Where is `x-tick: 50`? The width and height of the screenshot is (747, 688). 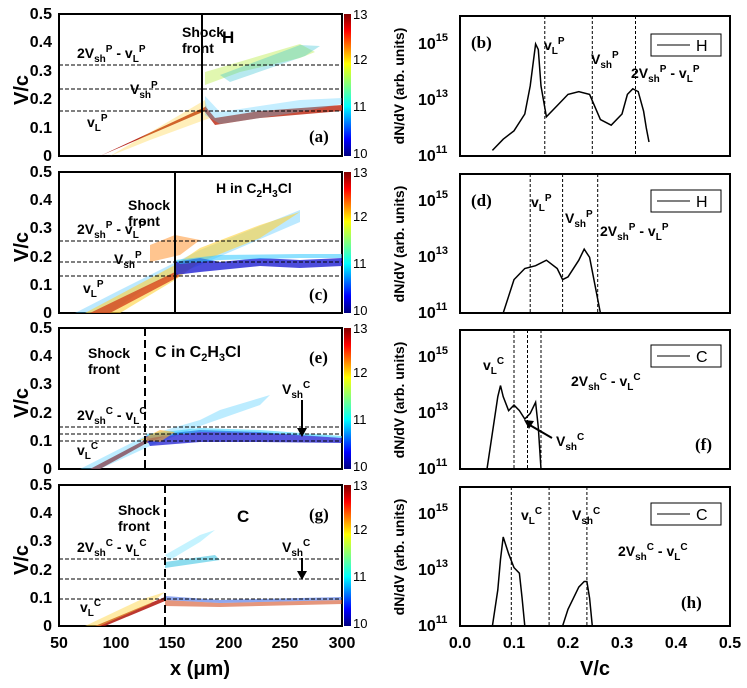
x-tick: 50 is located at coordinates (59, 643).